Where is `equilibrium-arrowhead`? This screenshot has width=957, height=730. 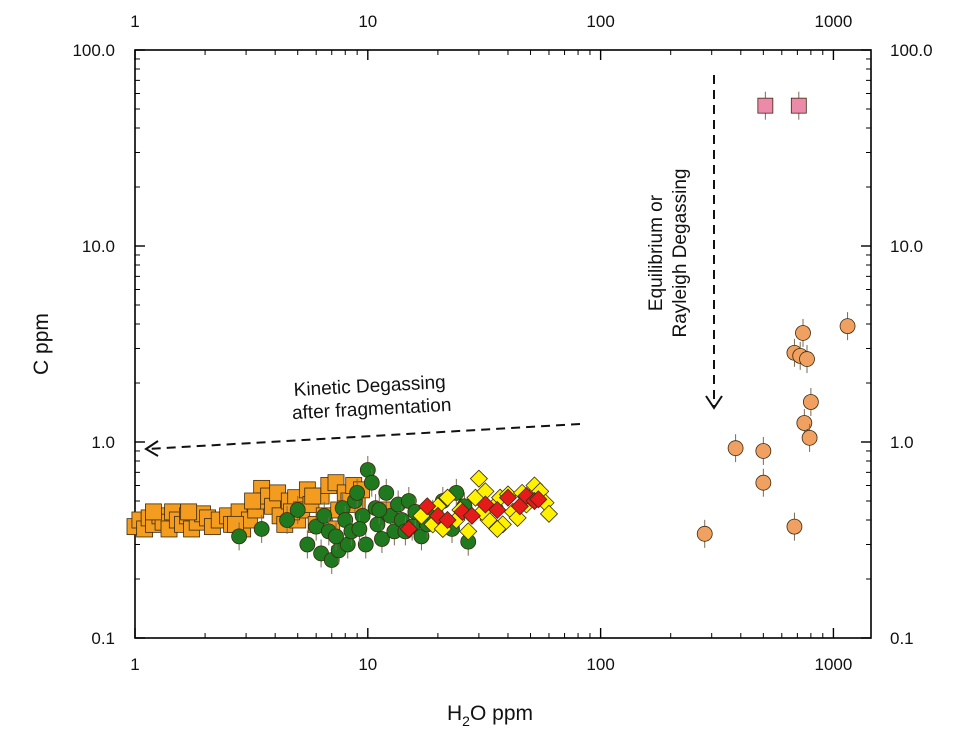 equilibrium-arrowhead is located at coordinates (714, 402).